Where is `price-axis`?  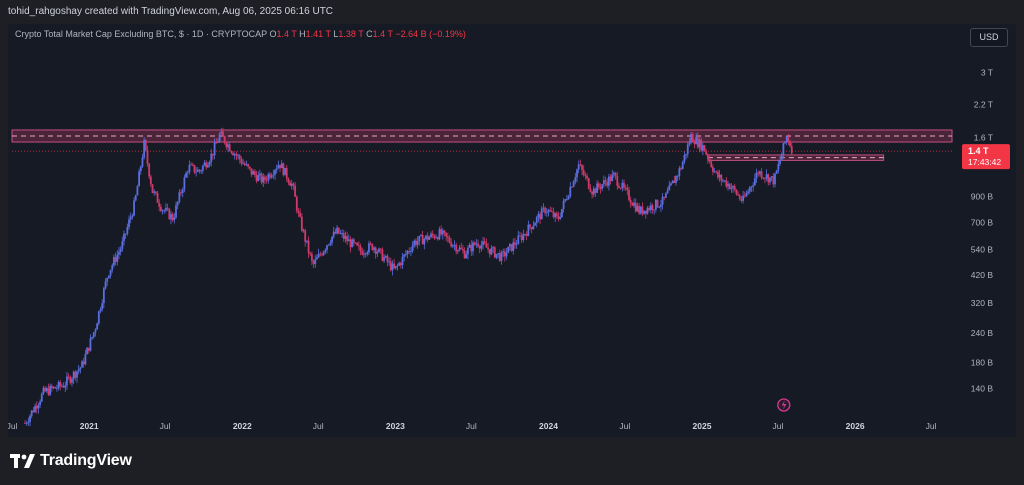 price-axis is located at coordinates (984, 230).